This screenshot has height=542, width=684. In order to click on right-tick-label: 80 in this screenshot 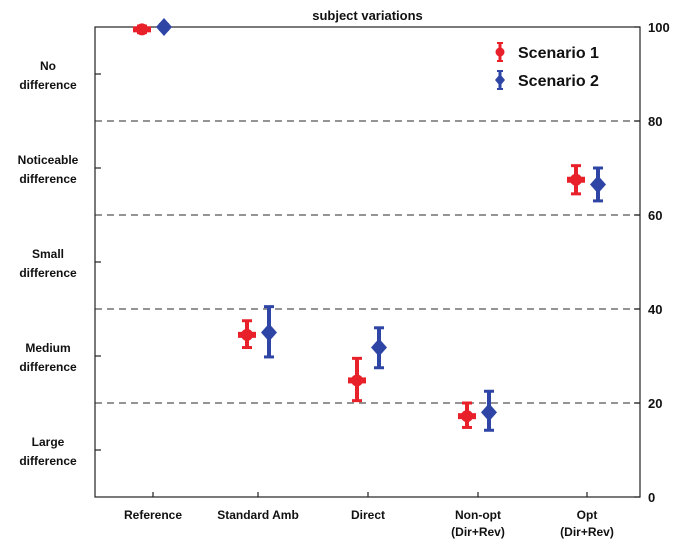, I will do `click(655, 121)`.